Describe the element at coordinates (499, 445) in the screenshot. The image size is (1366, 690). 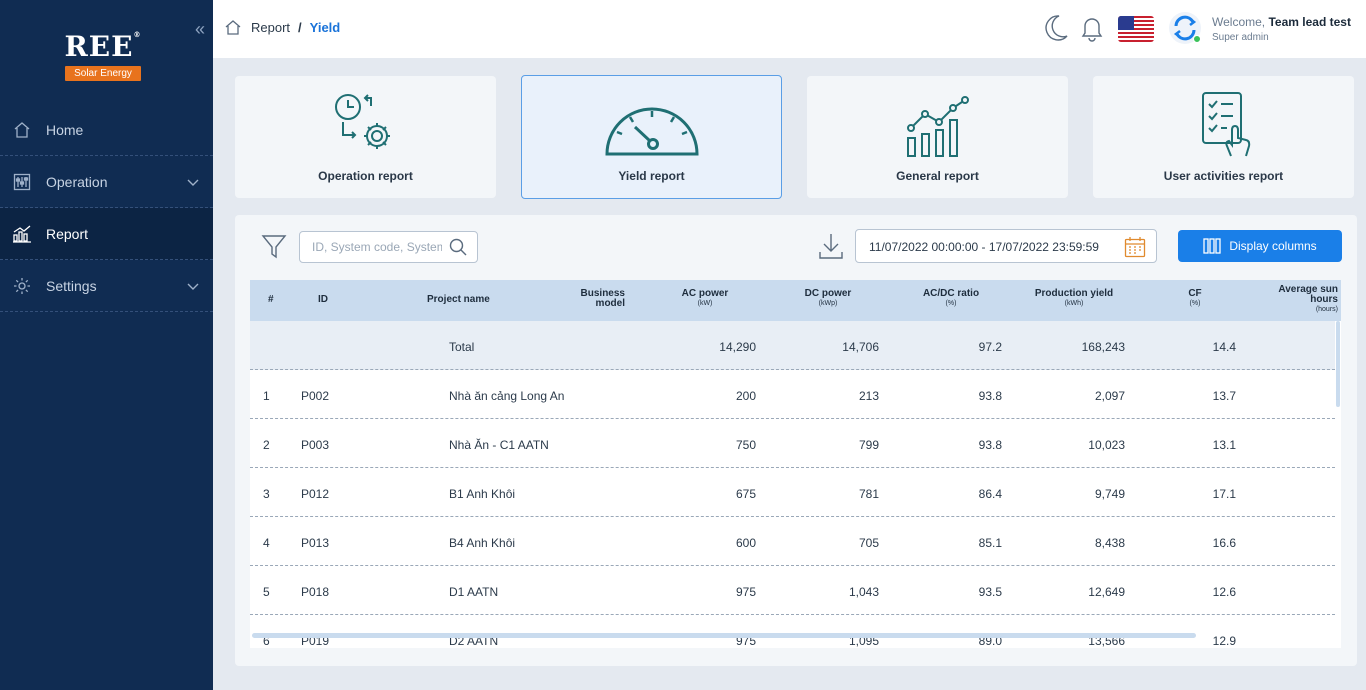
I see `row-project-name: Nhà Ăn - C1 AATN` at that location.